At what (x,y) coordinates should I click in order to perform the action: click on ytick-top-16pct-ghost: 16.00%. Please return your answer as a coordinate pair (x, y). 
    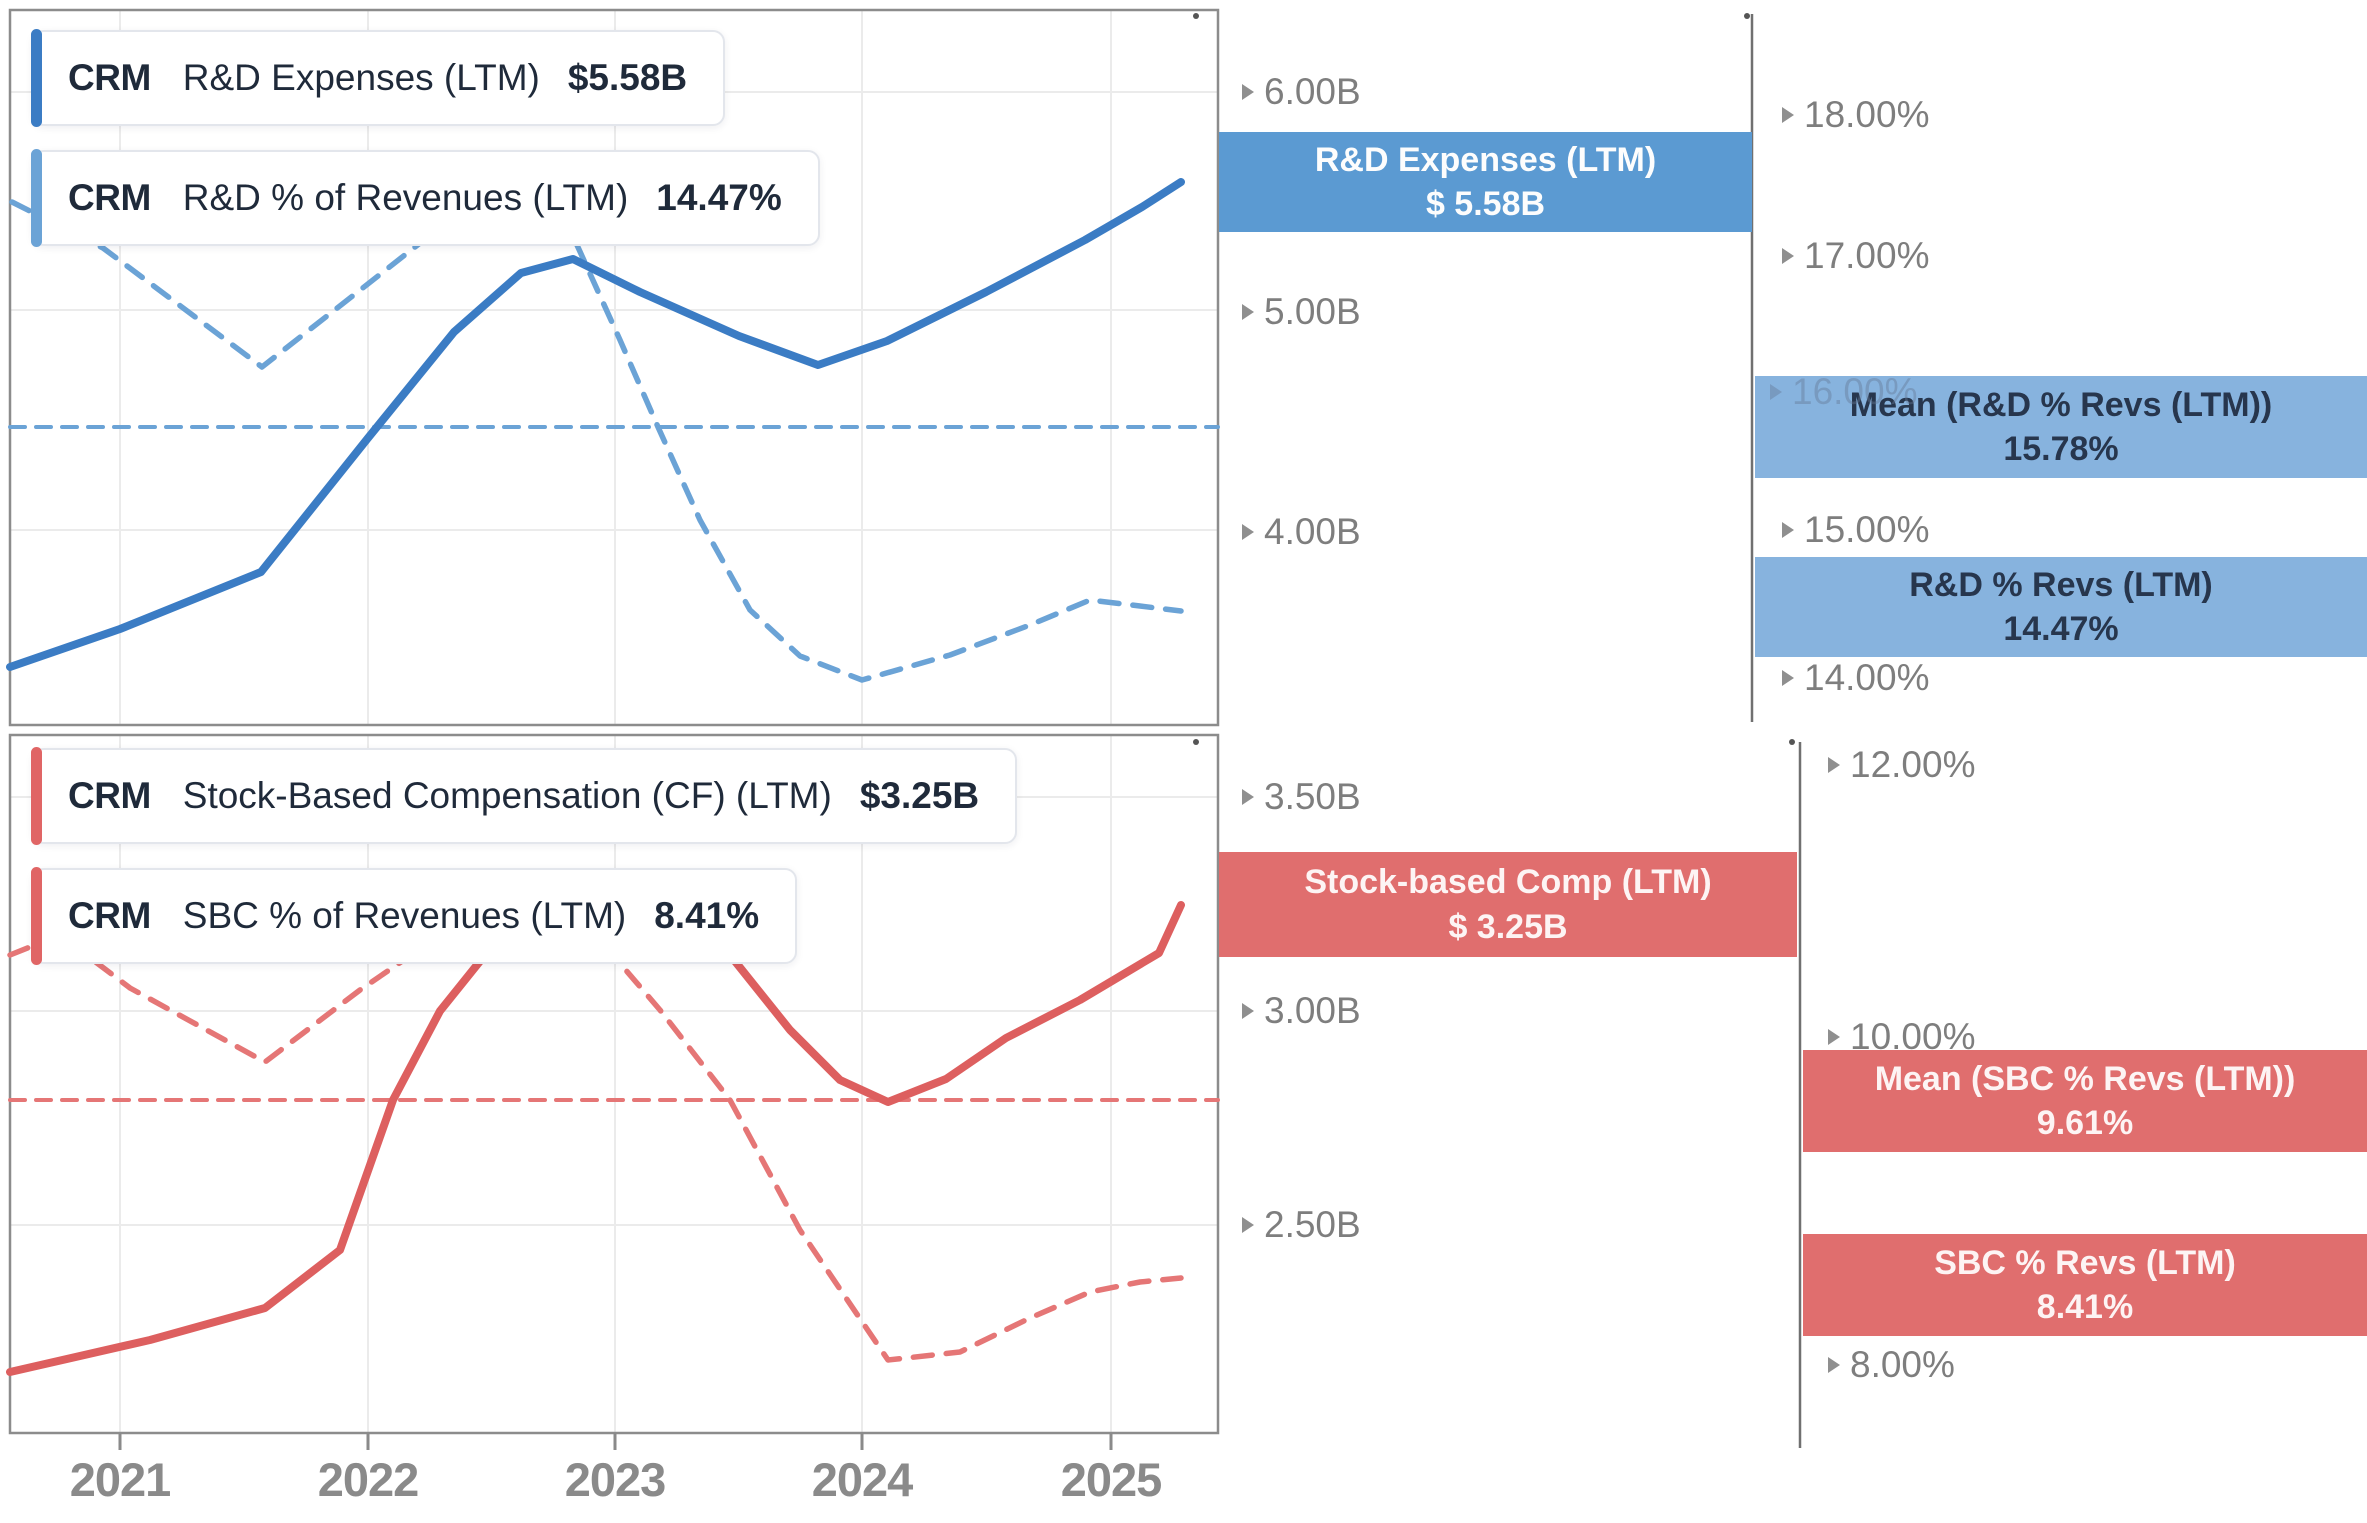
    Looking at the image, I should click on (1844, 392).